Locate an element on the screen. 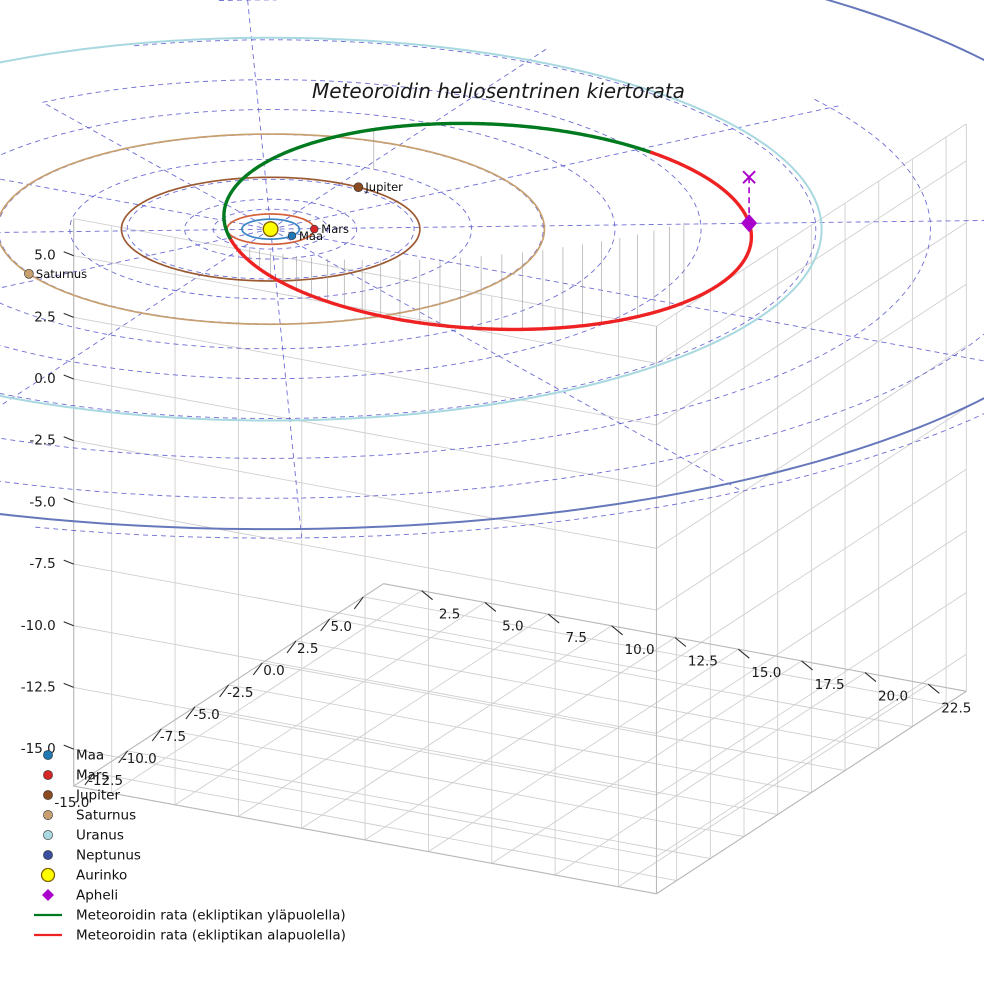 This screenshot has width=984, height=984. z-axis-tick-label-1: 2.5 is located at coordinates (44, 317).